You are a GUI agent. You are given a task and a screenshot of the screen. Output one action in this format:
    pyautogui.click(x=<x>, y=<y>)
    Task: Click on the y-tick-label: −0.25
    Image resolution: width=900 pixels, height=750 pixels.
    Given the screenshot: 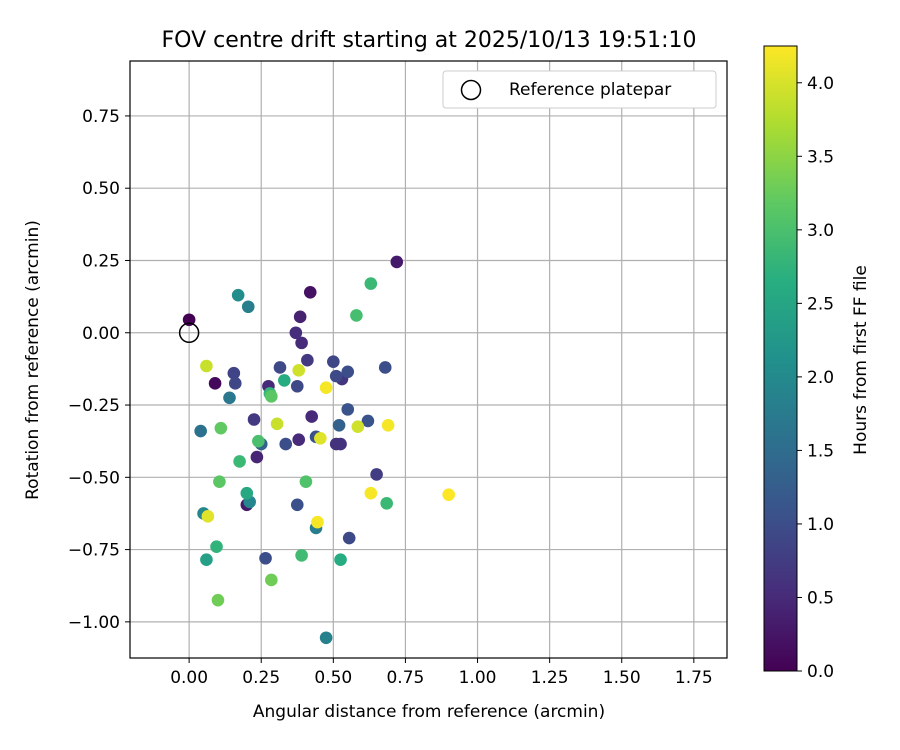 What is the action you would take?
    pyautogui.click(x=94, y=406)
    